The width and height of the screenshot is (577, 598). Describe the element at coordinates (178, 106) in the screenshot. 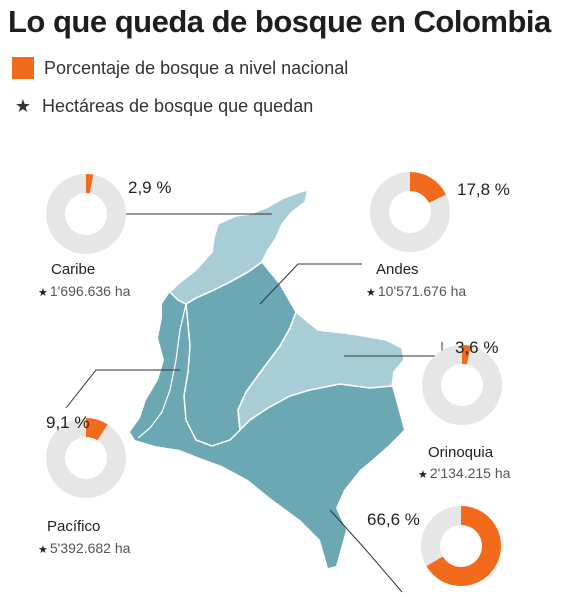

I see `legend-hectares-label: Hectáreas de bosque que quedan` at that location.